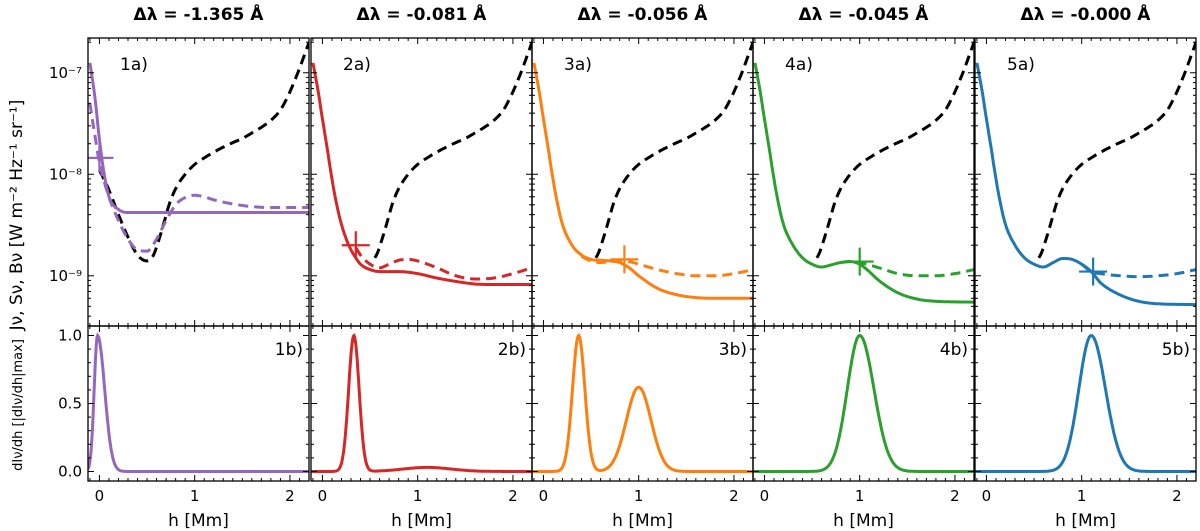 The height and width of the screenshot is (531, 1200). What do you see at coordinates (860, 496) in the screenshot?
I see `x-tick-label-4-1: 1` at bounding box center [860, 496].